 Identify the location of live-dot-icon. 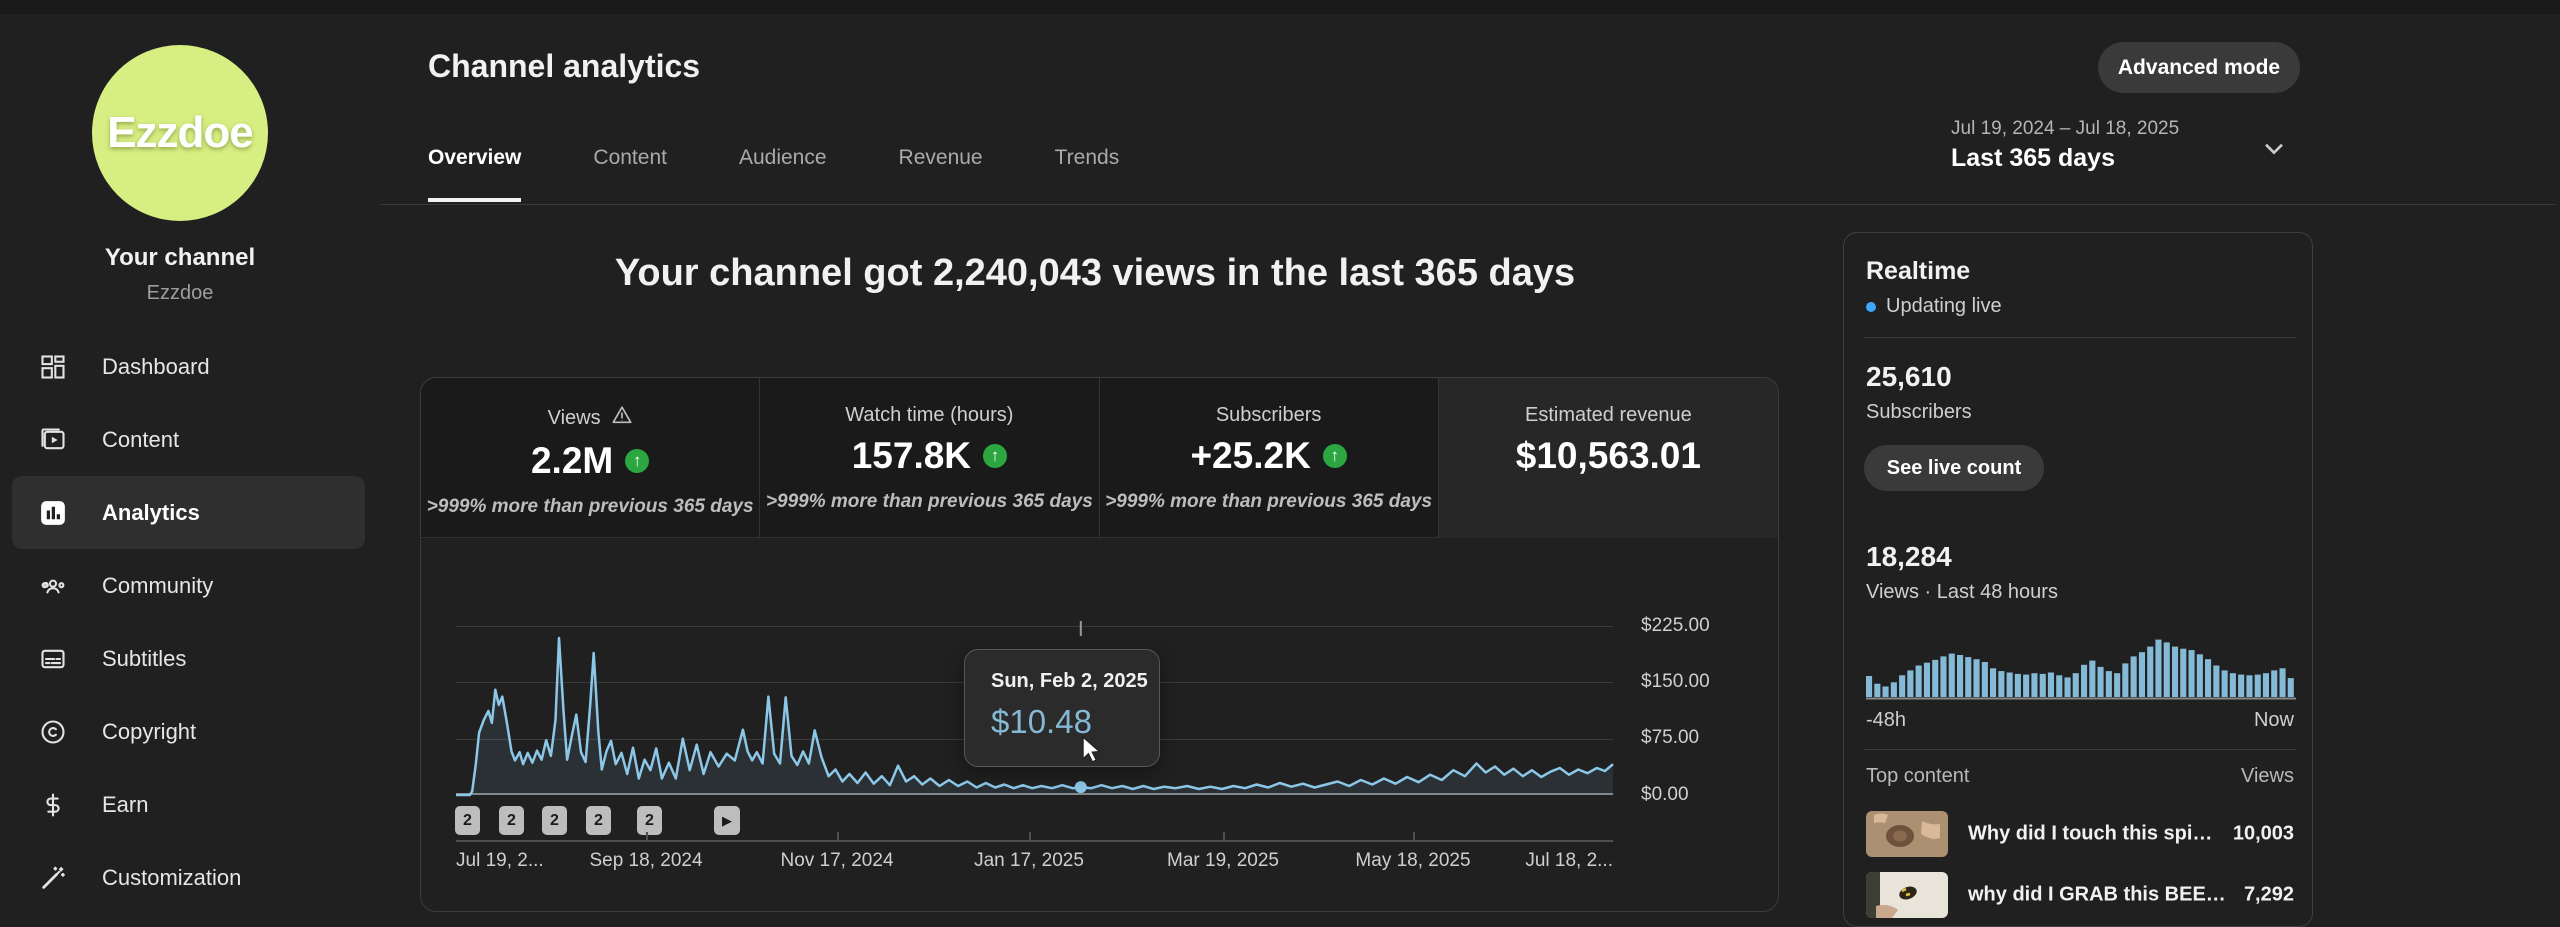
(1871, 306).